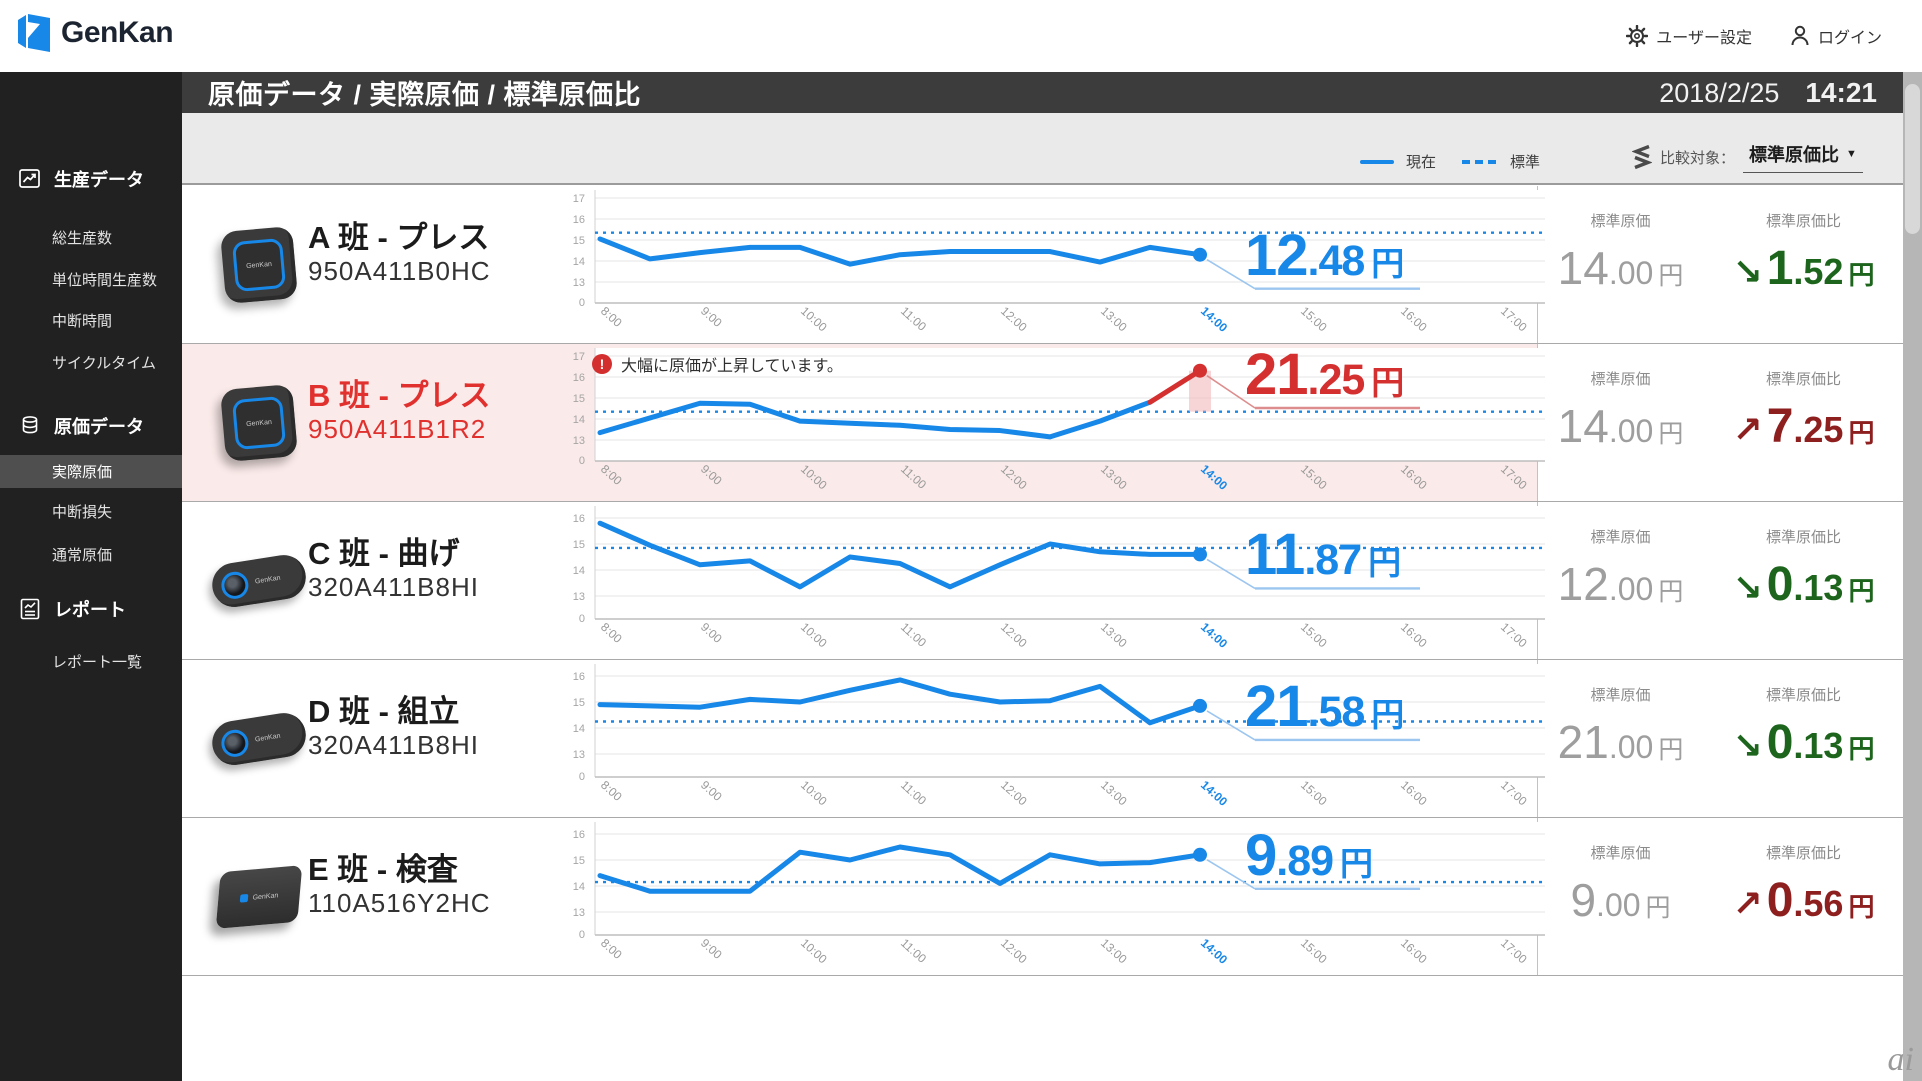 The image size is (1922, 1081). I want to click on team-name: E 班 - 検査, so click(383, 869).